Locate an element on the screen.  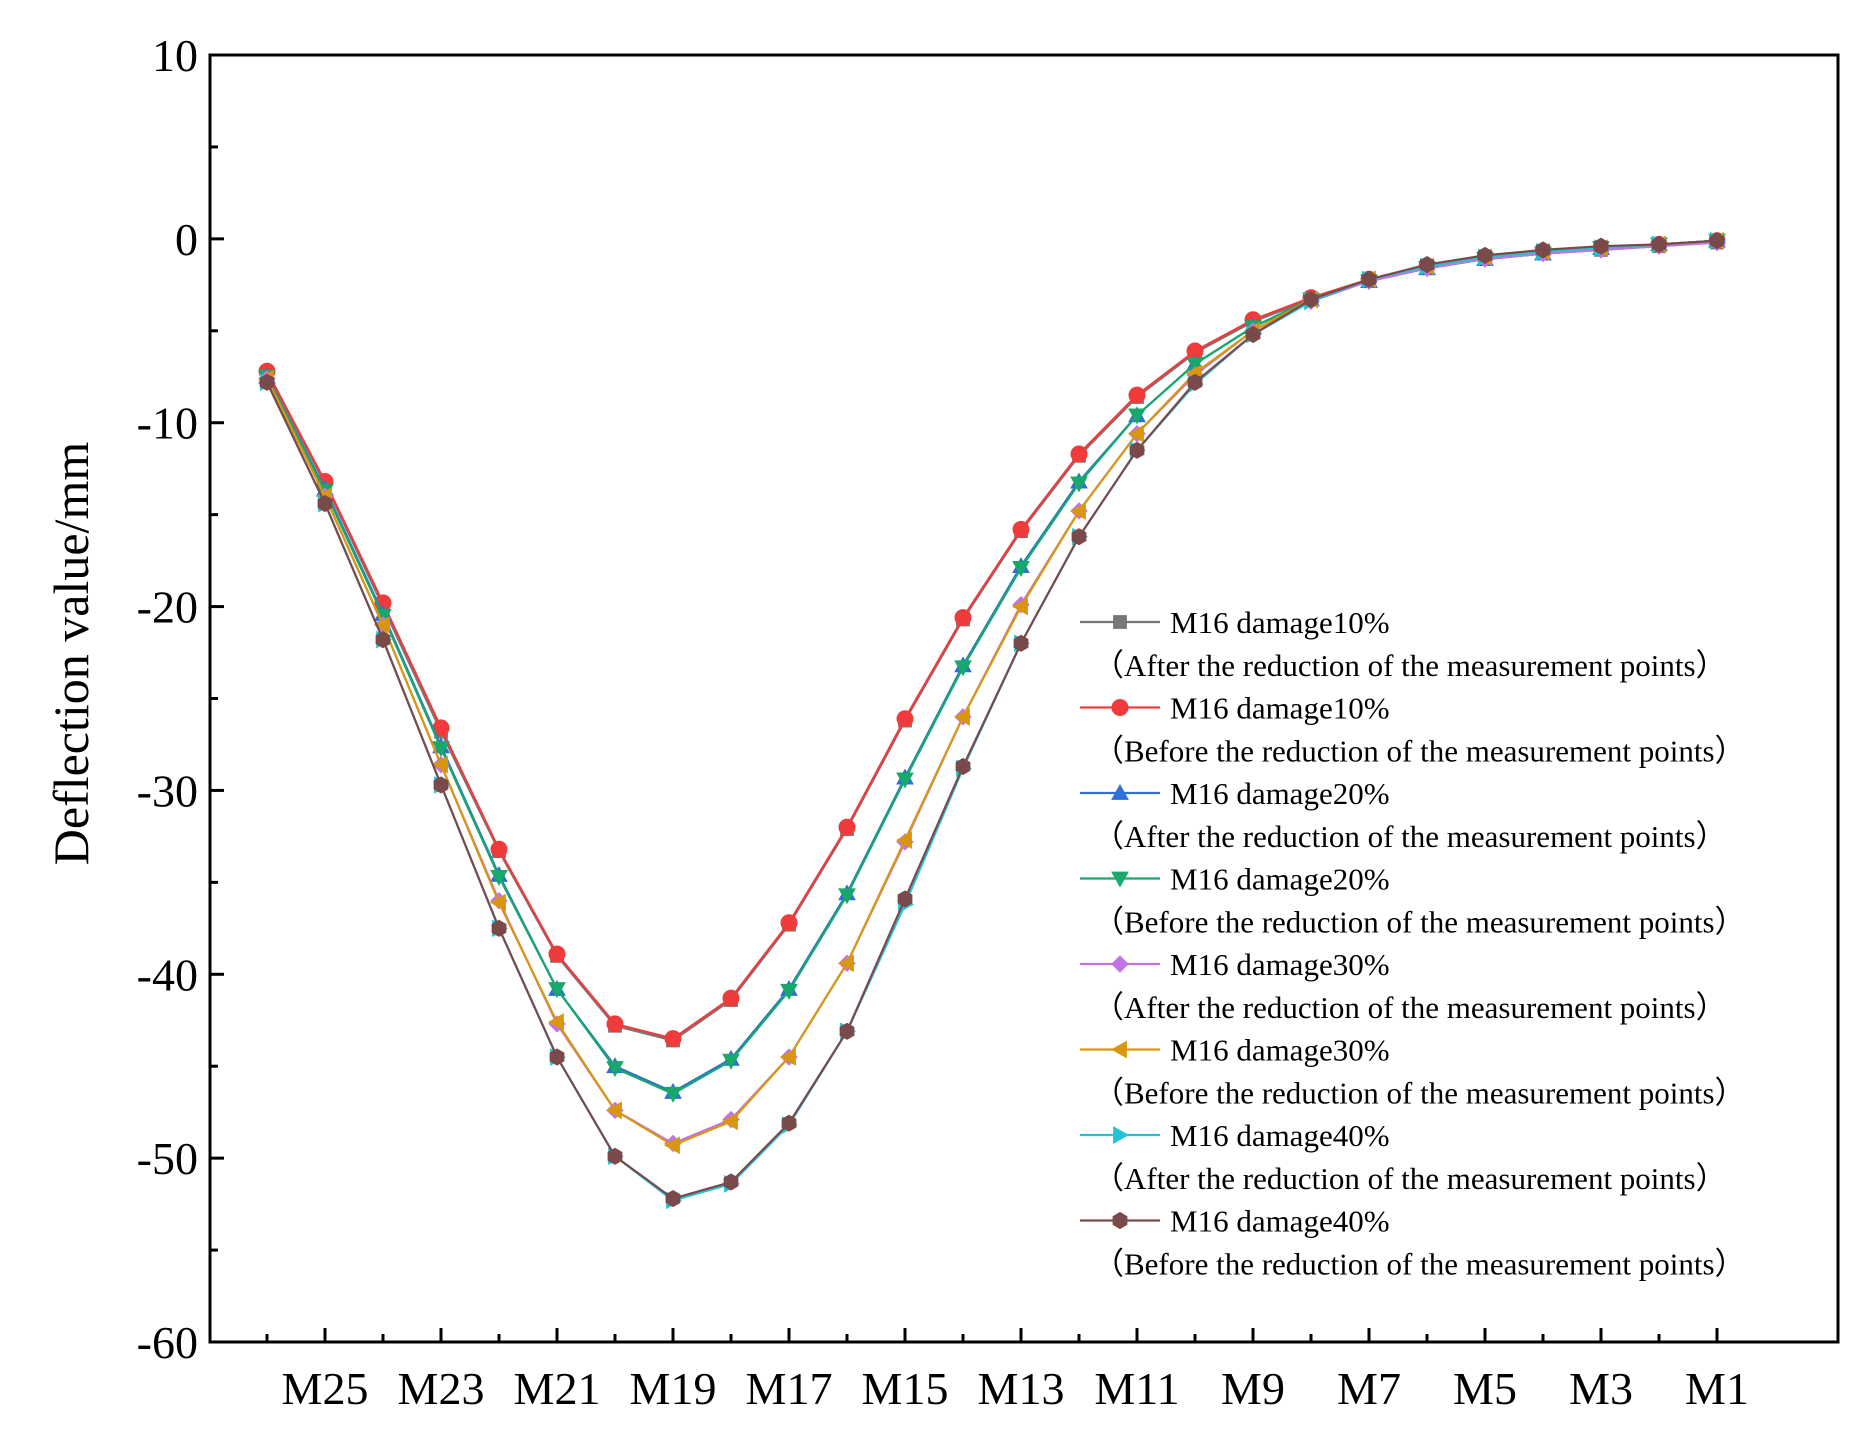
y-tick-label: -60 is located at coordinates (167, 1342).